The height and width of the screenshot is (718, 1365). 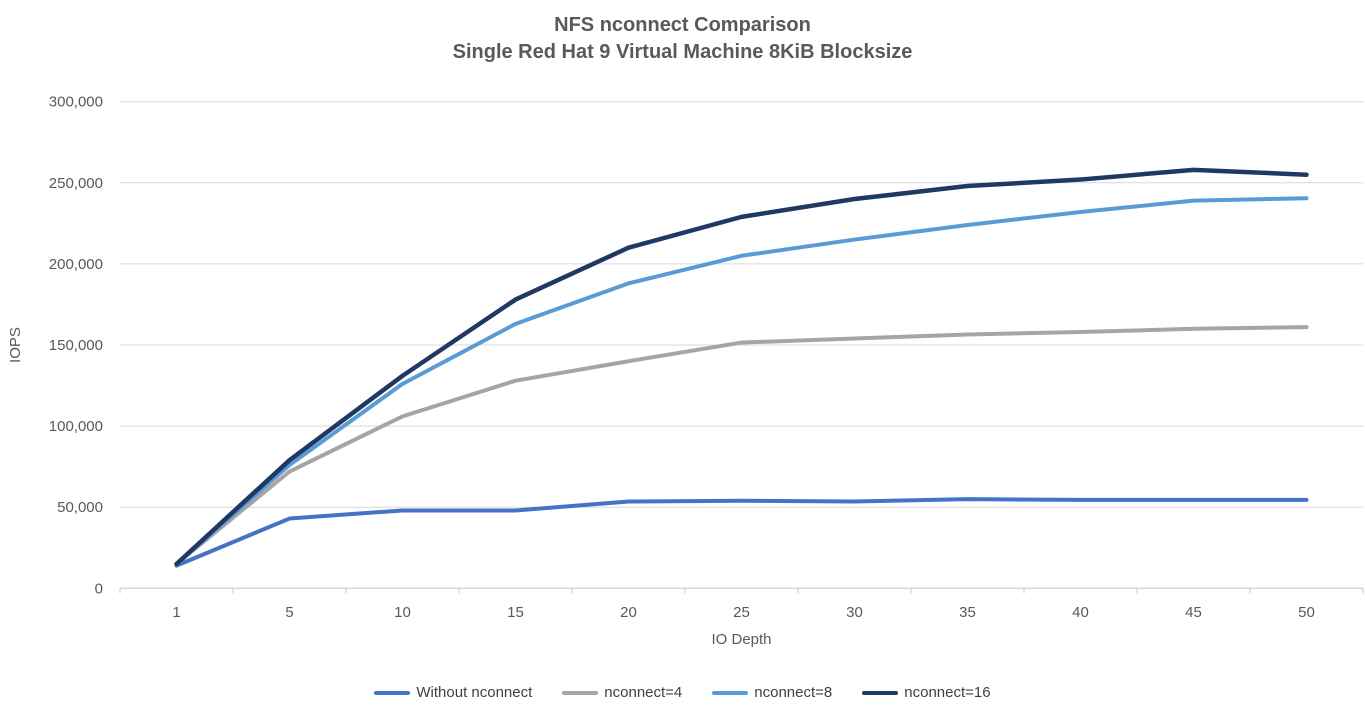 What do you see at coordinates (402, 612) in the screenshot?
I see `x-tick-label: 10` at bounding box center [402, 612].